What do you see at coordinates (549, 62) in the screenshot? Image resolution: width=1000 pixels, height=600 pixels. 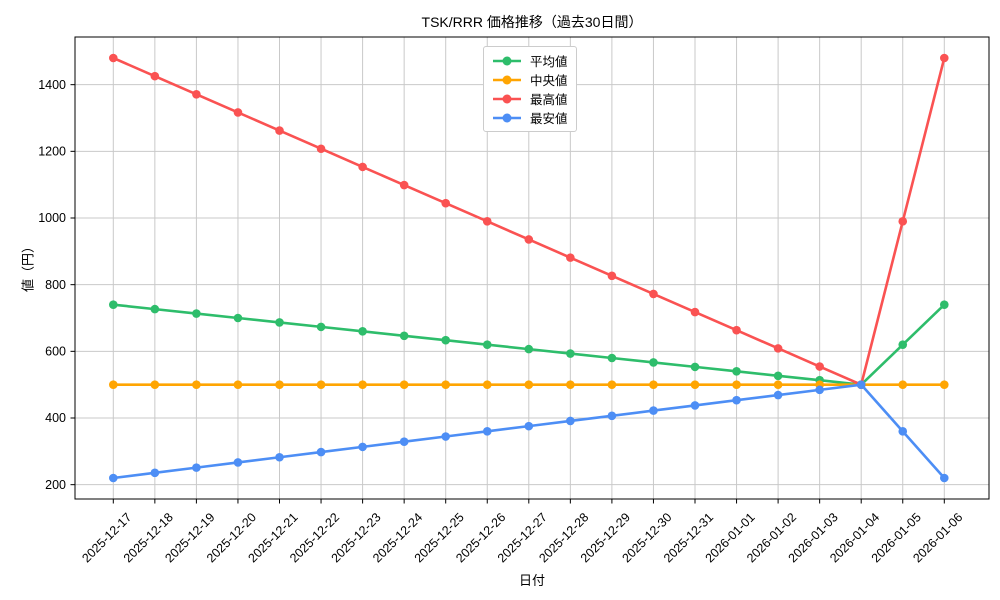 I see `legend-label: 平均値` at bounding box center [549, 62].